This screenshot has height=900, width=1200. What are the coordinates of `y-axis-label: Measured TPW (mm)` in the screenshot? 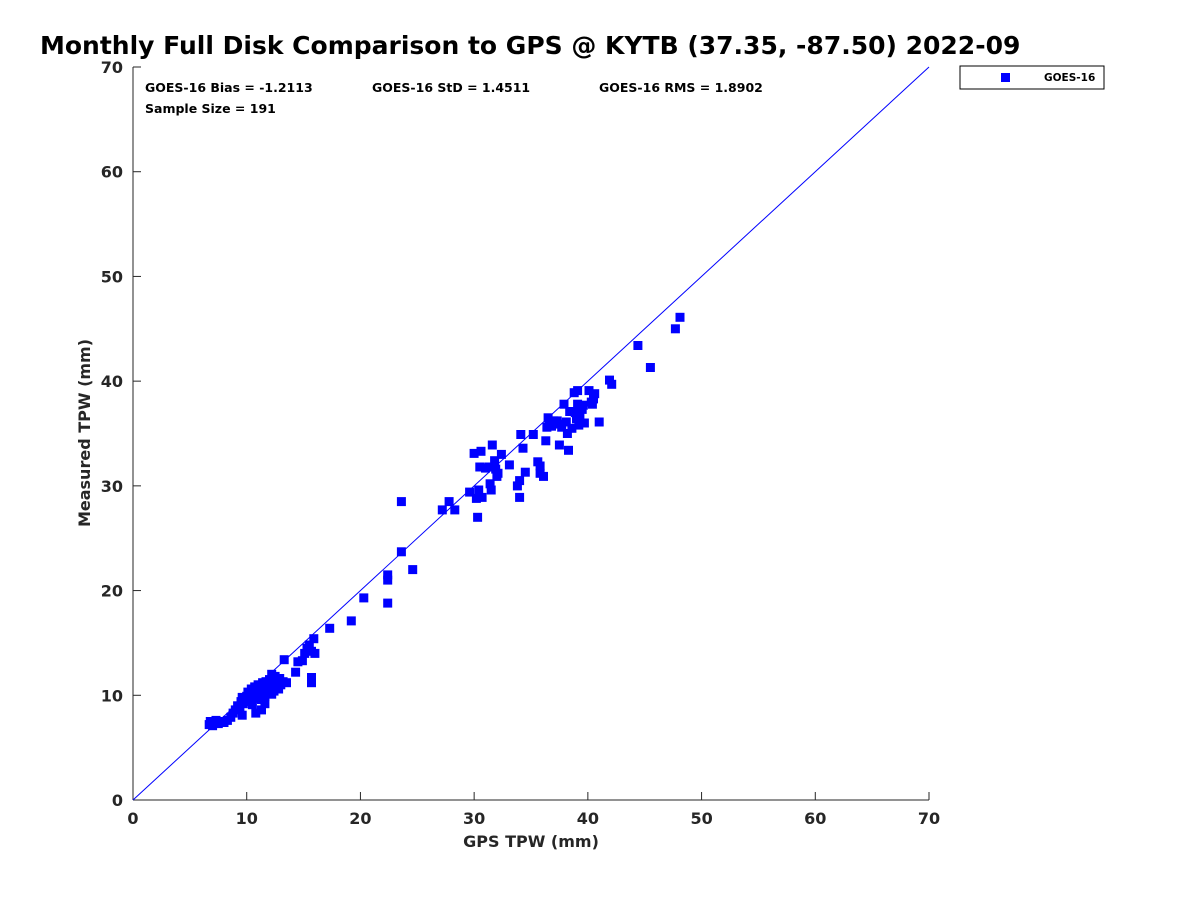 It's located at (84, 433).